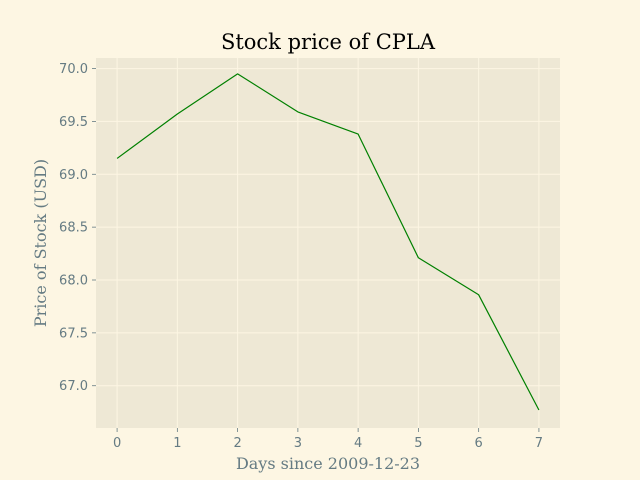  Describe the element at coordinates (117, 443) in the screenshot. I see `x-tick-label: 0` at that location.